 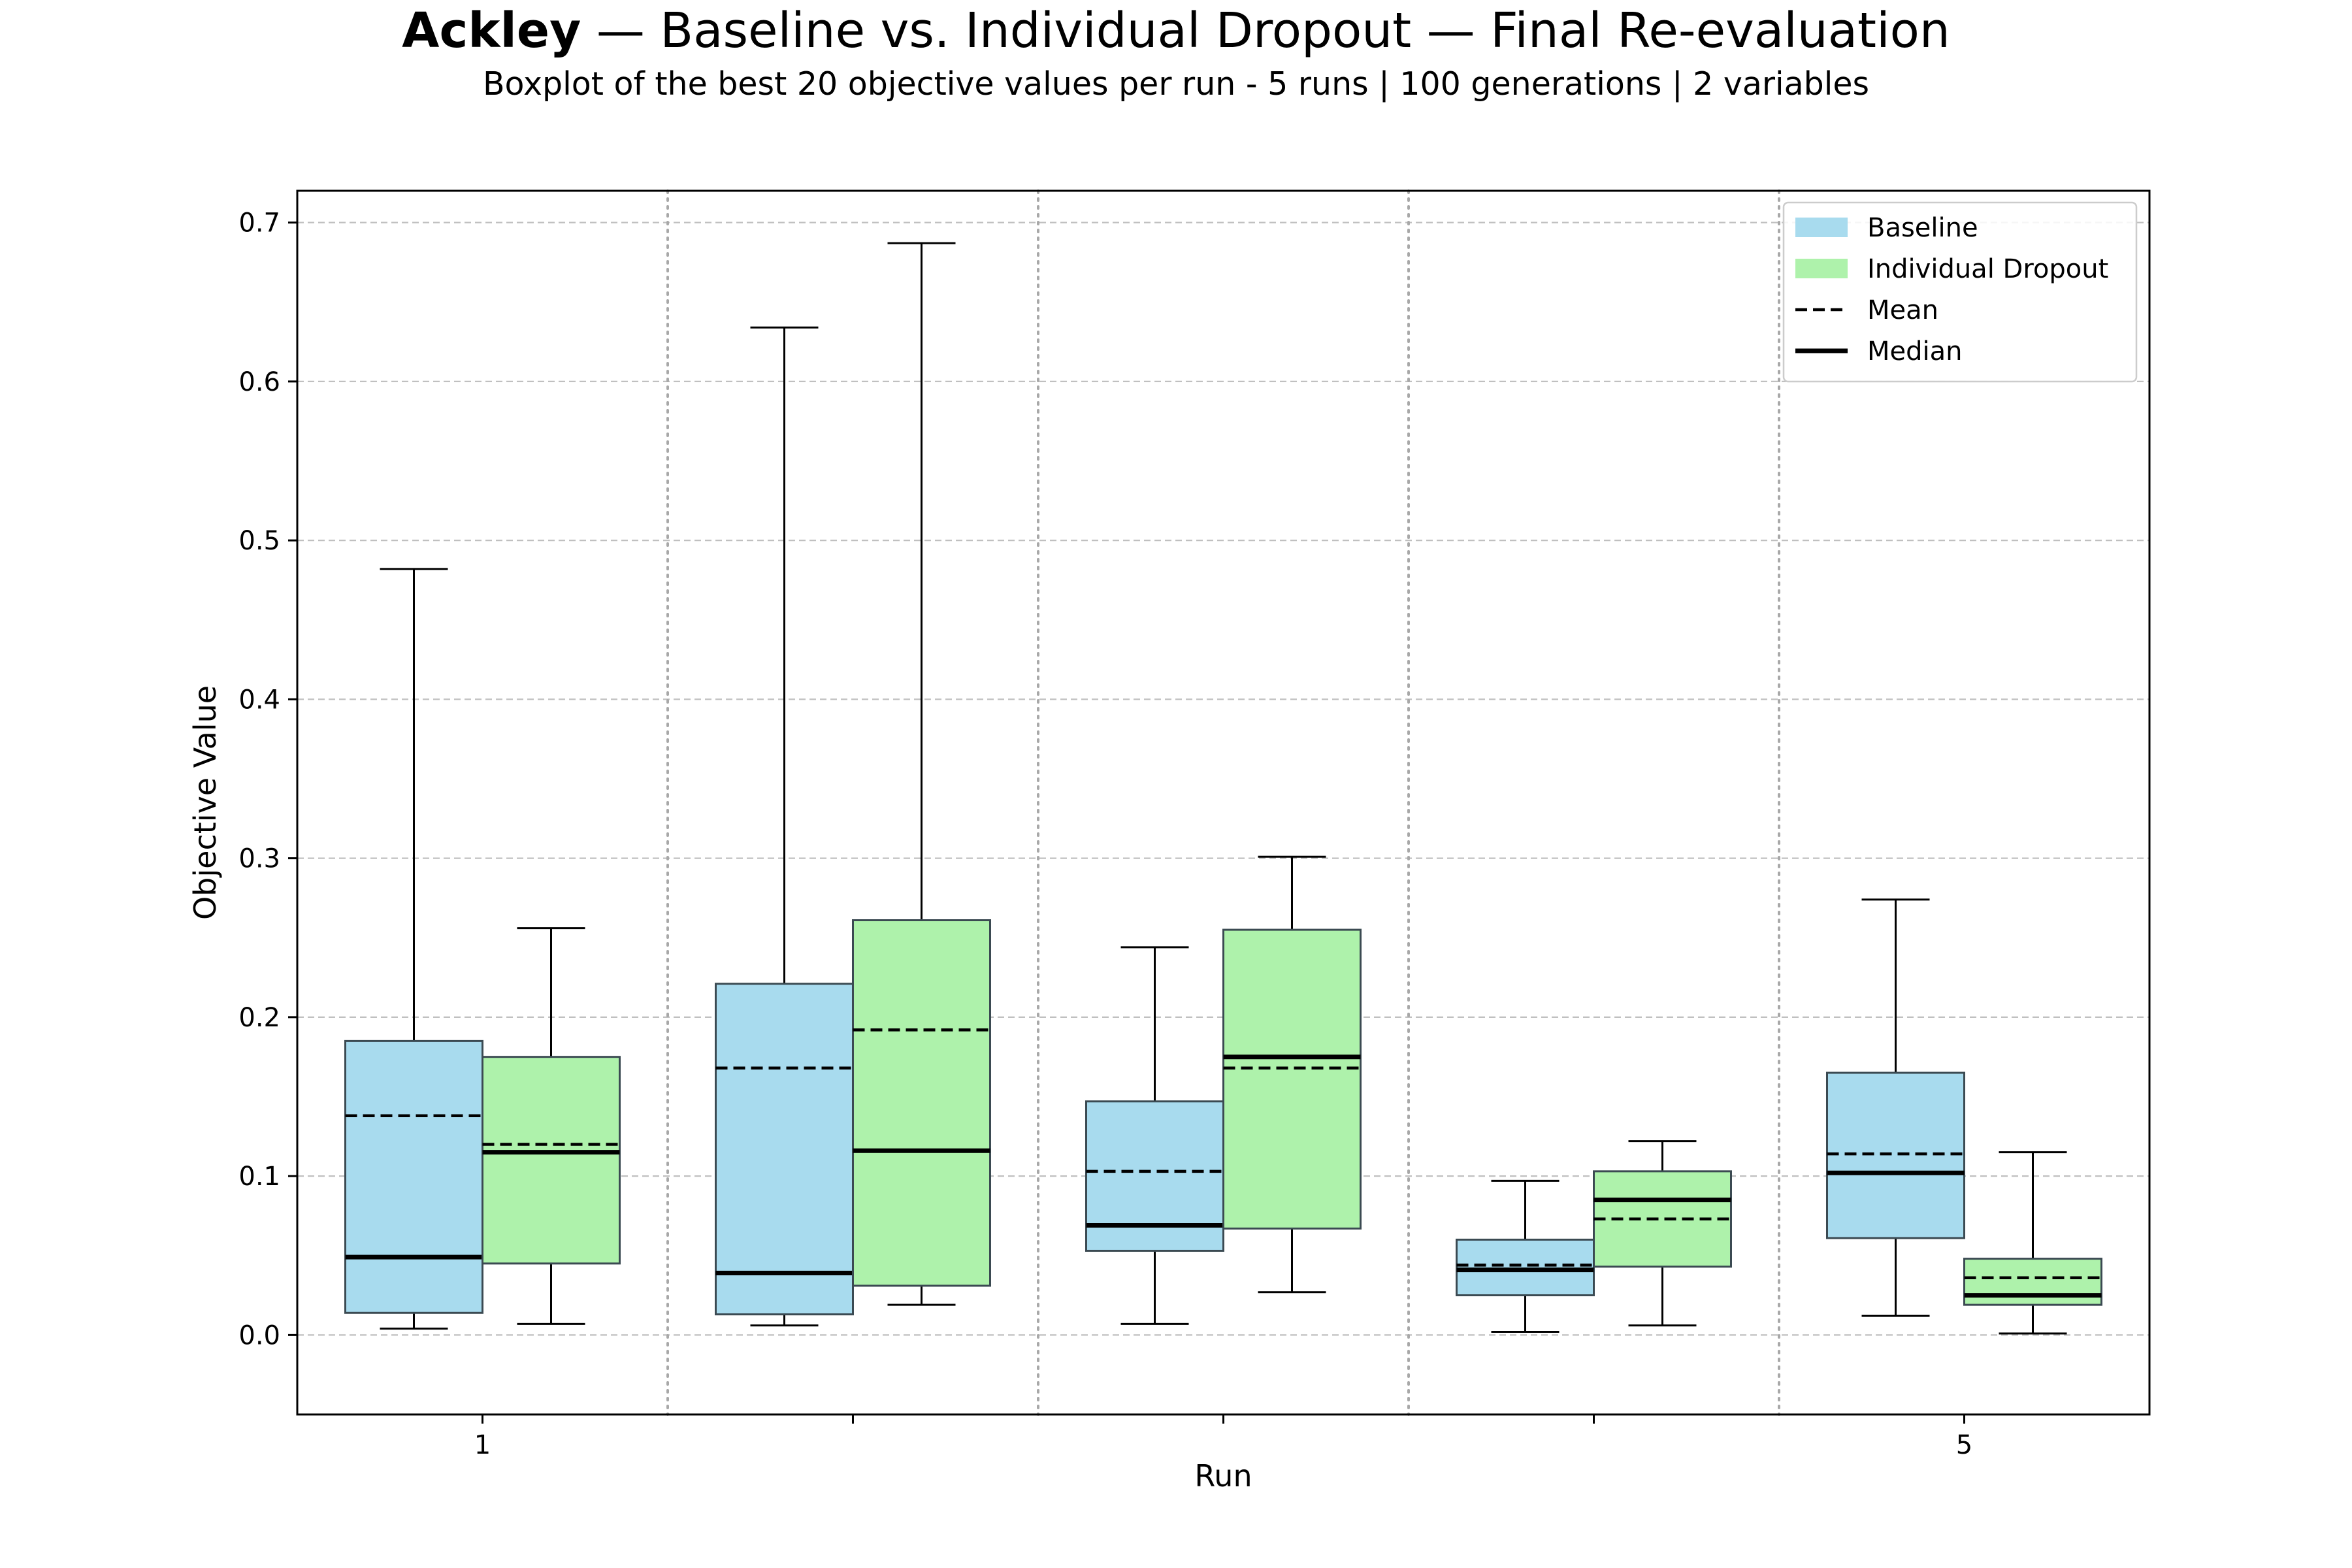 I want to click on legend: Baseline Individual Dropout Mean Median, so click(x=1960, y=292).